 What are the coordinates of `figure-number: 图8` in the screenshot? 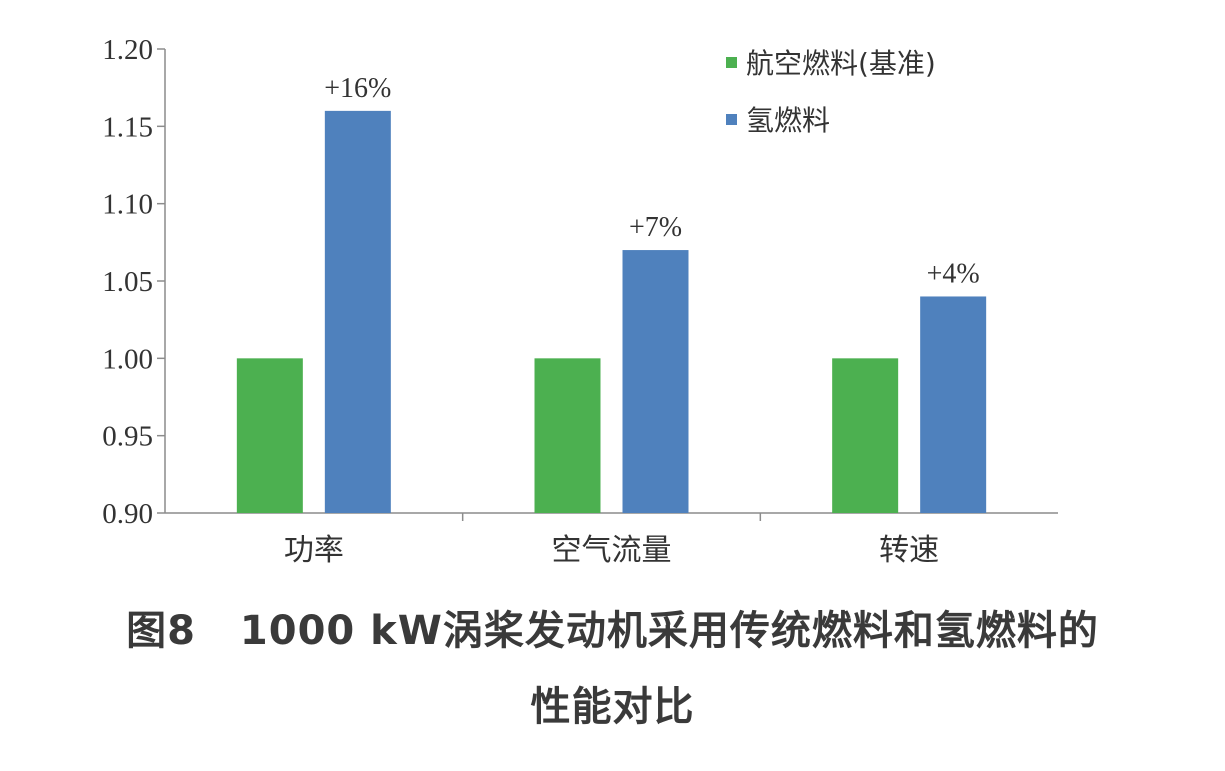 It's located at (161, 631).